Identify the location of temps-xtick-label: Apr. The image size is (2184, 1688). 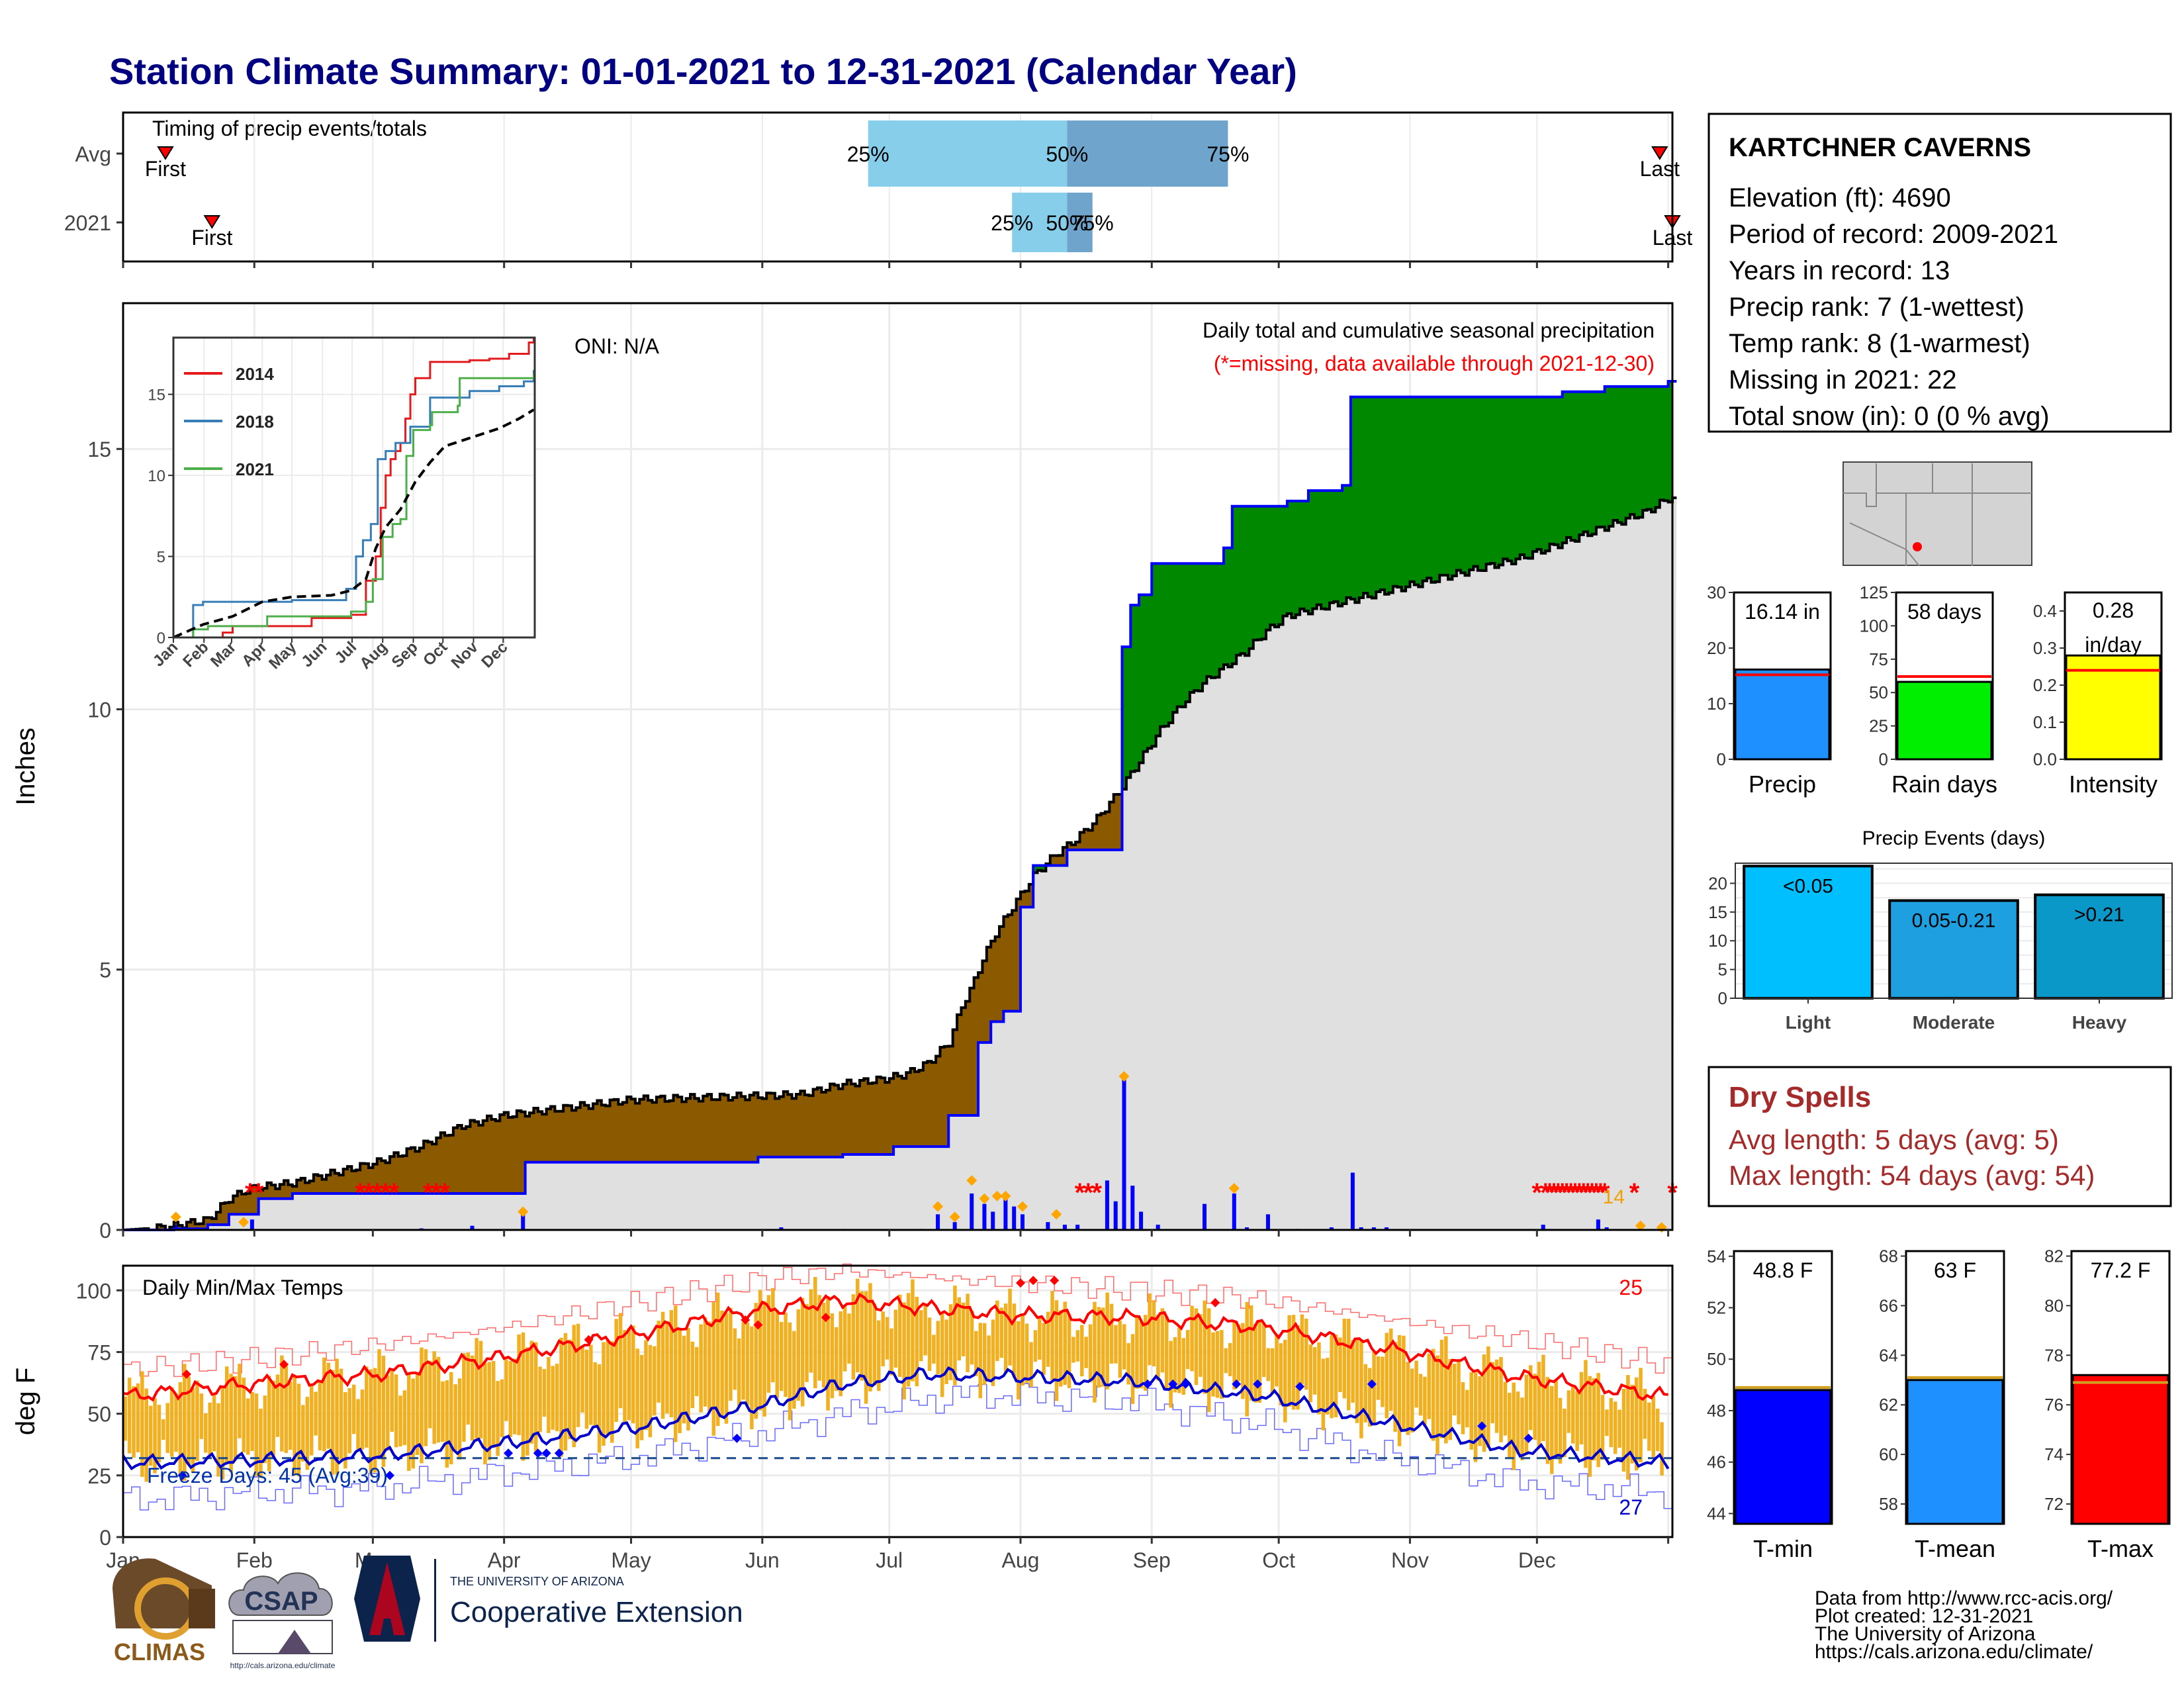
(504, 1560).